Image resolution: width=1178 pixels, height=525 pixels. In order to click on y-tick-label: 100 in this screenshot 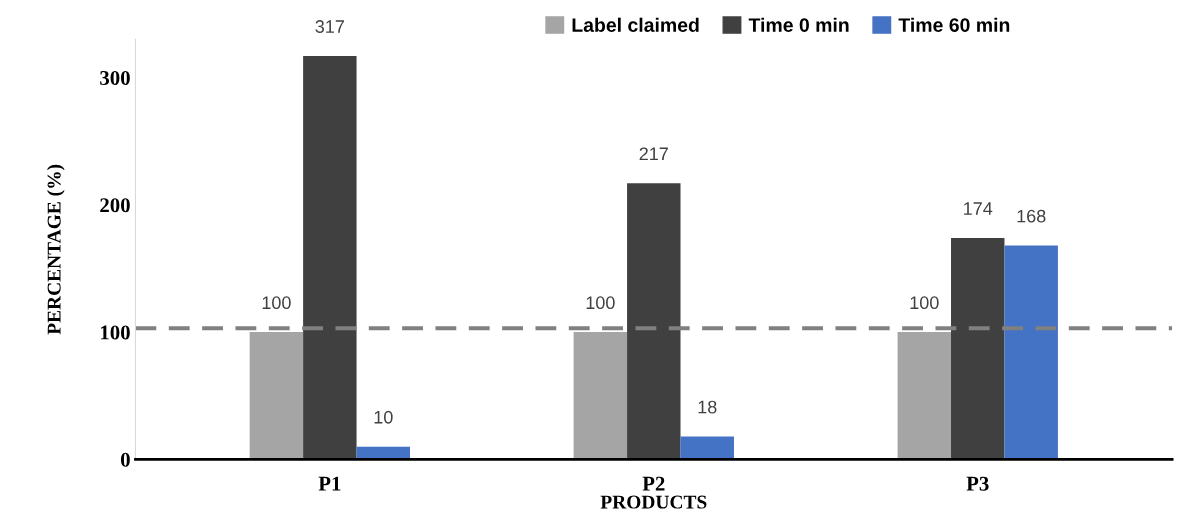, I will do `click(115, 332)`.